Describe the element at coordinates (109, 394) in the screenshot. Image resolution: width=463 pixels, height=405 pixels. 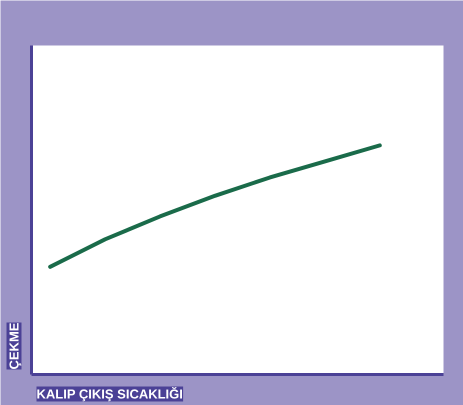
I see `x-axis-title: KALIP ÇIKIŞ SICAKLIĞI` at that location.